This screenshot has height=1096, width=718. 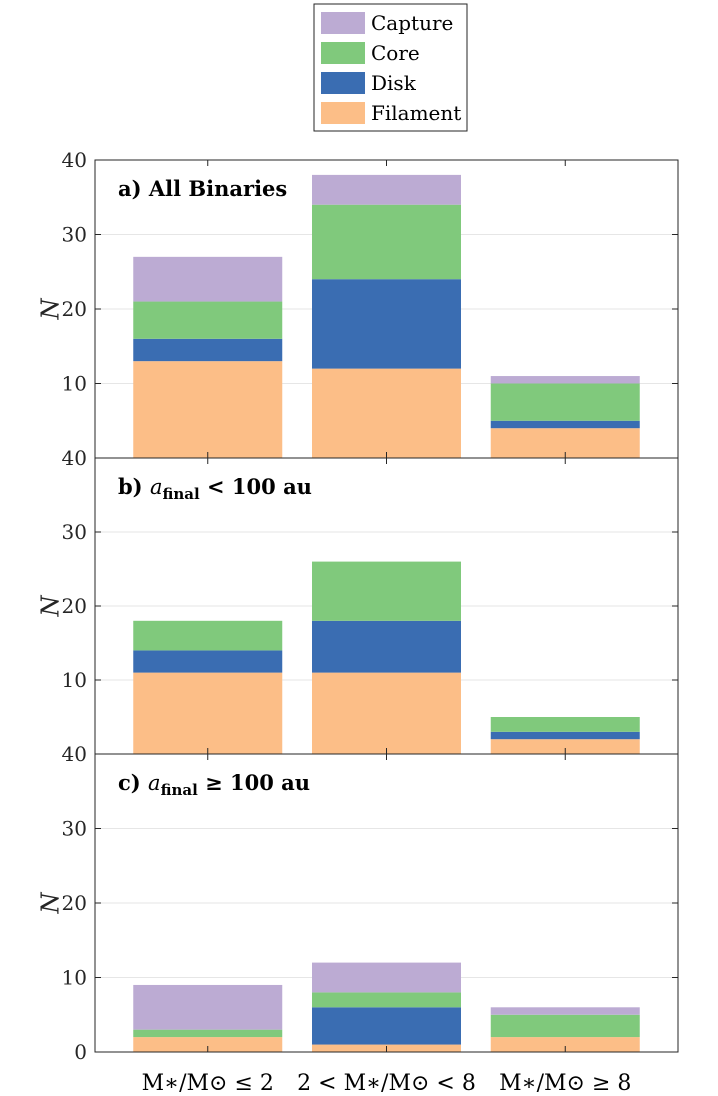 What do you see at coordinates (214, 784) in the screenshot?
I see `panel-title: c) afinal ≥ 100 au` at bounding box center [214, 784].